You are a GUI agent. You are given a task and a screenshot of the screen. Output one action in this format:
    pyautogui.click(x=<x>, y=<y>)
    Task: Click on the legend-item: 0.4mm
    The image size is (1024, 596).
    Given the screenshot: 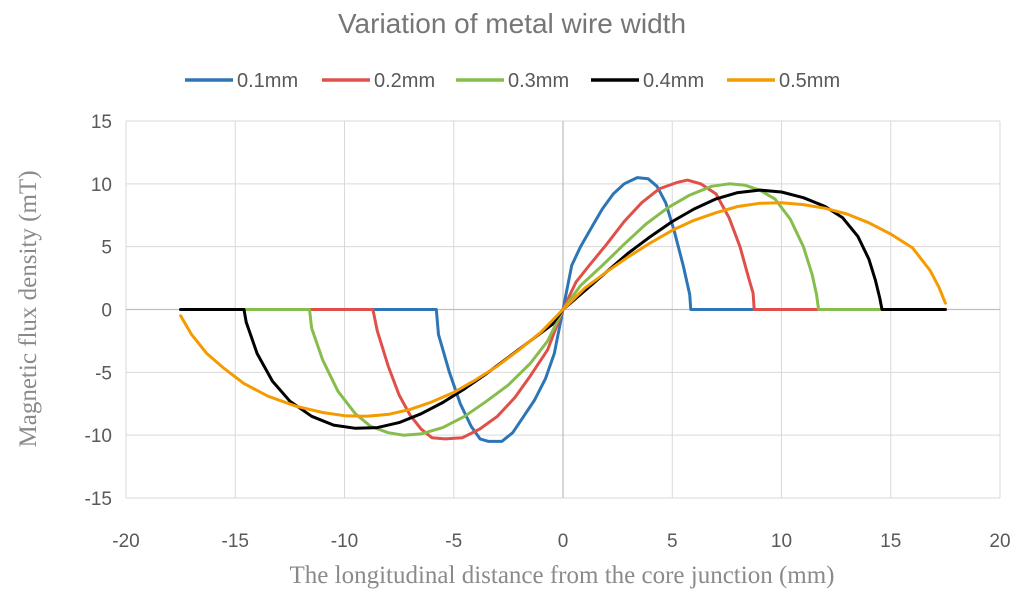 What is the action you would take?
    pyautogui.click(x=647, y=81)
    